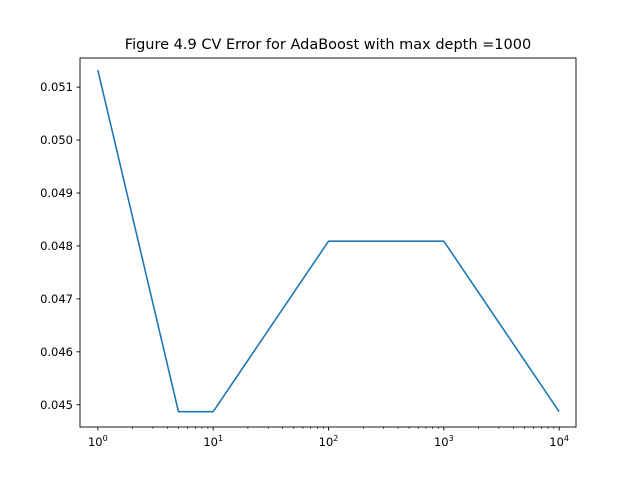 The height and width of the screenshot is (480, 640). What do you see at coordinates (56, 193) in the screenshot?
I see `y-tick-label: 0.049` at bounding box center [56, 193].